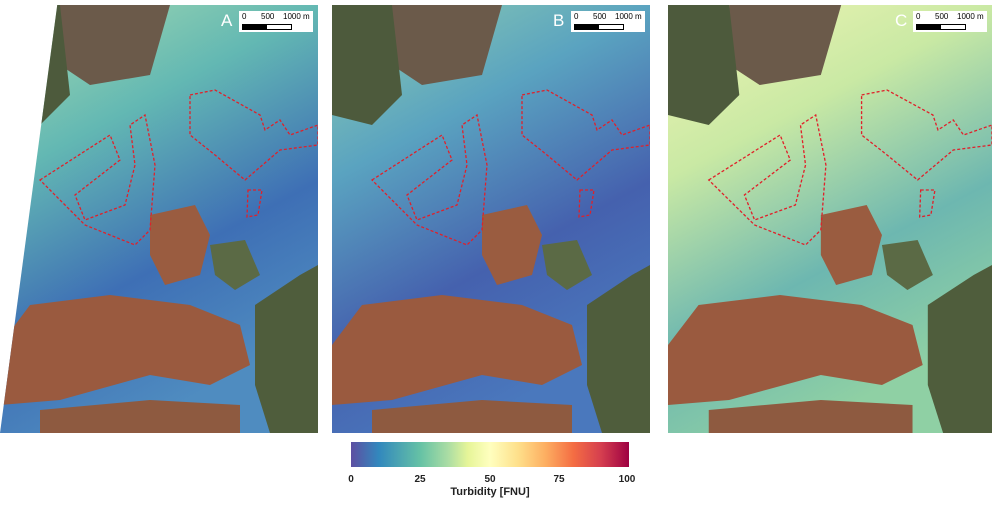 The height and width of the screenshot is (513, 992). Describe the element at coordinates (559, 479) in the screenshot. I see `colorbar-tick: 75` at that location.